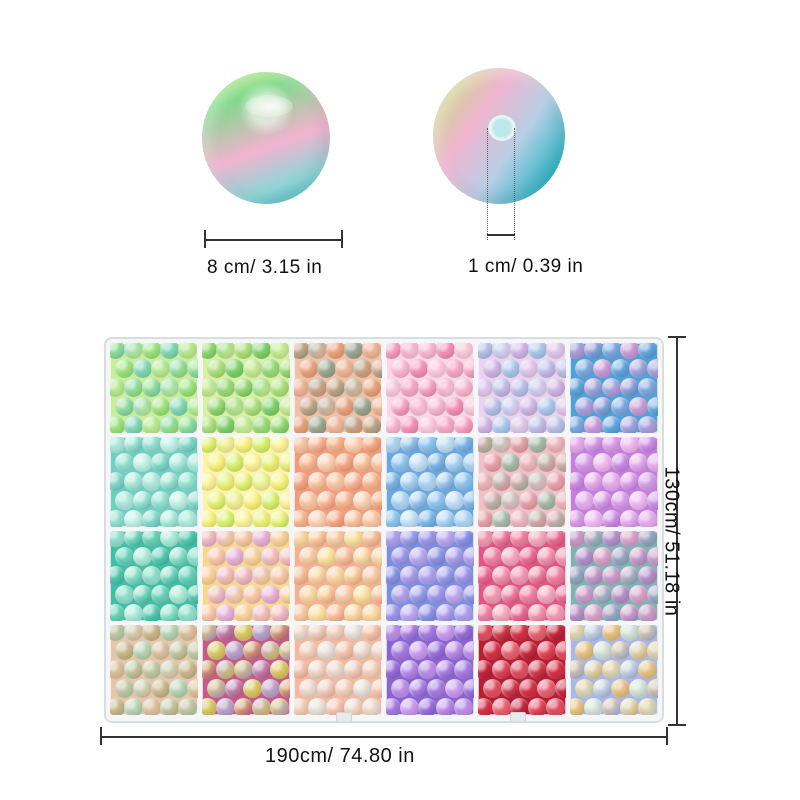  I want to click on bead-diameter-tick-left, so click(205, 239).